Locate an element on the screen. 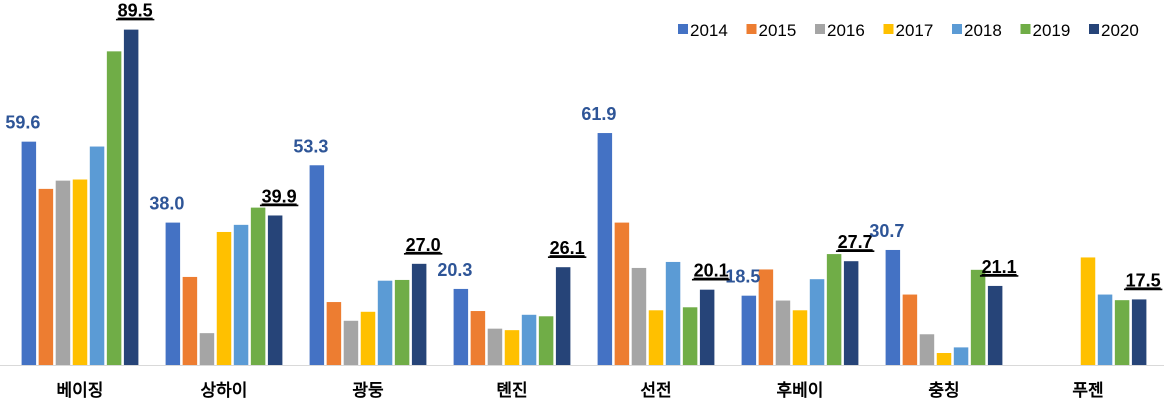 This screenshot has height=406, width=1164. bar-푸젠-2018 is located at coordinates (1105, 329).